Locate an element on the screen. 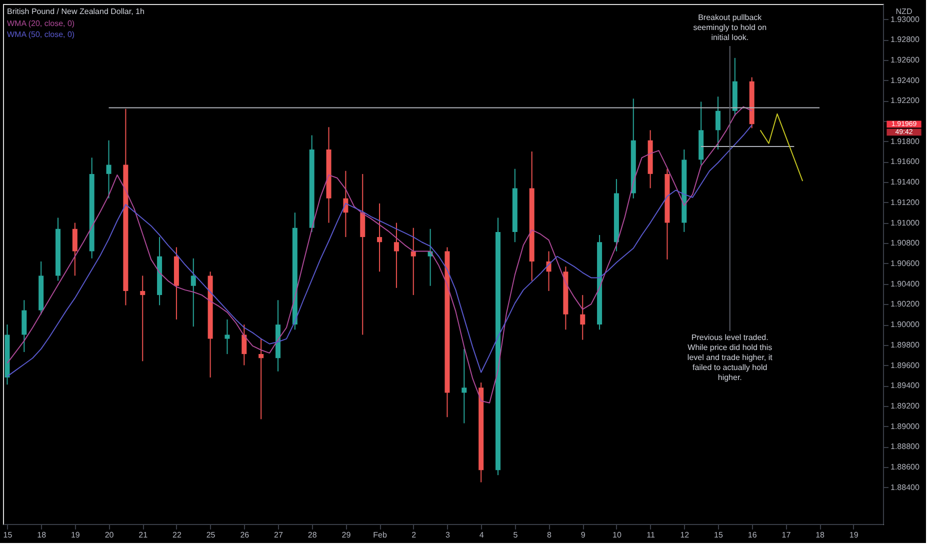 The width and height of the screenshot is (932, 550). y-tick-label: 1.92400 is located at coordinates (905, 80).